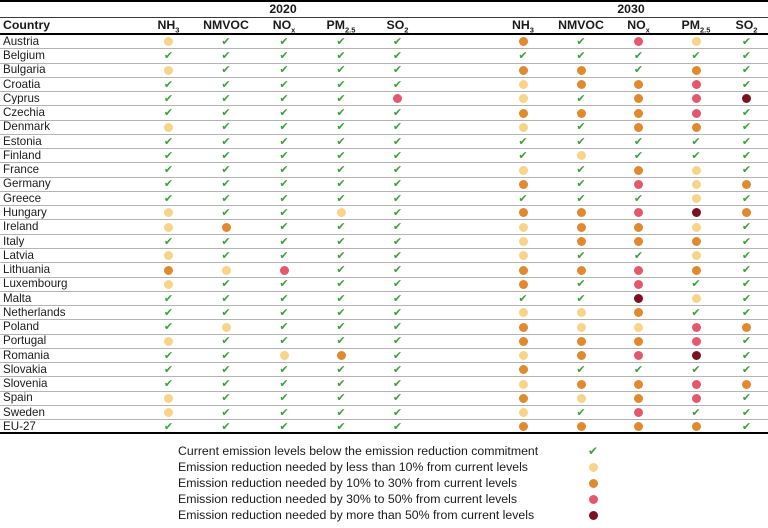  What do you see at coordinates (384, 384) in the screenshot?
I see `table-row: Slovenia ✔ ✔ ✔ ✔ ✔` at bounding box center [384, 384].